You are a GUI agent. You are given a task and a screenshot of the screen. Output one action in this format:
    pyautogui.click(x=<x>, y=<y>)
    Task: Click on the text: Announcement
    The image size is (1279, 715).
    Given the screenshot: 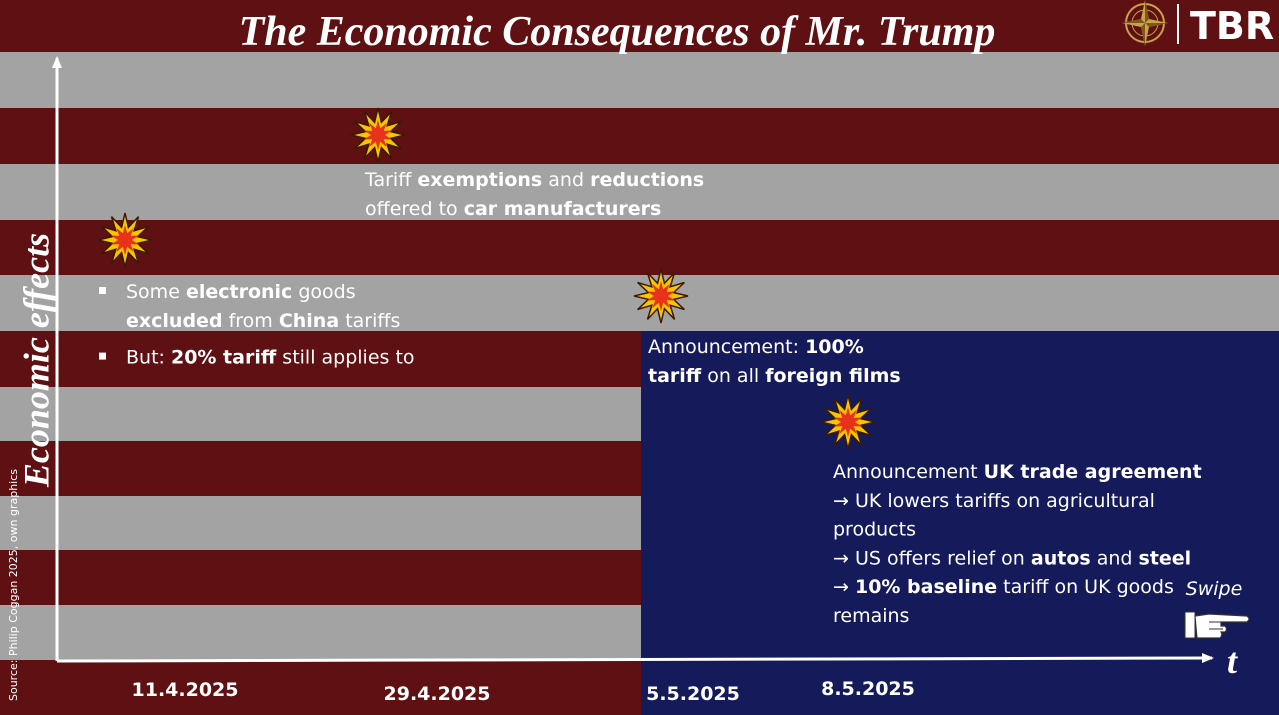 What is the action you would take?
    pyautogui.click(x=908, y=472)
    